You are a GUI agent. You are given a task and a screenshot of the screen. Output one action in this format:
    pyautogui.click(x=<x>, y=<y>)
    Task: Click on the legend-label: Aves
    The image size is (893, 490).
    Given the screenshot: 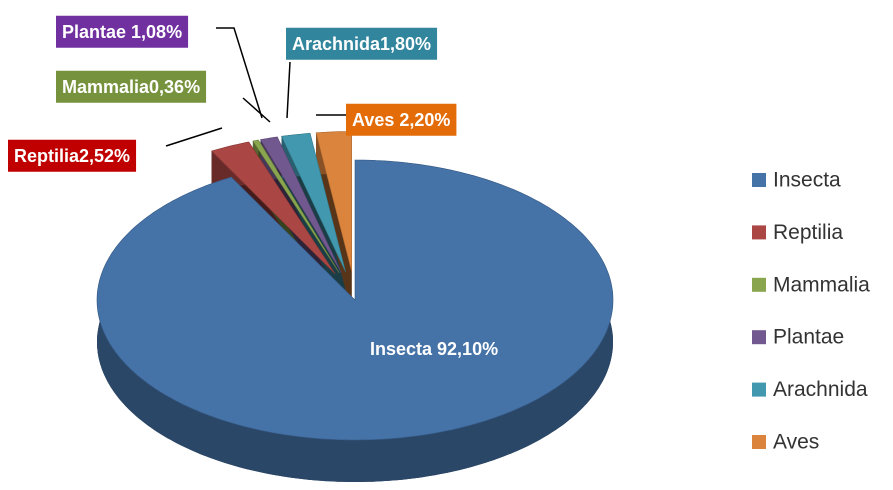 What is the action you would take?
    pyautogui.click(x=796, y=442)
    